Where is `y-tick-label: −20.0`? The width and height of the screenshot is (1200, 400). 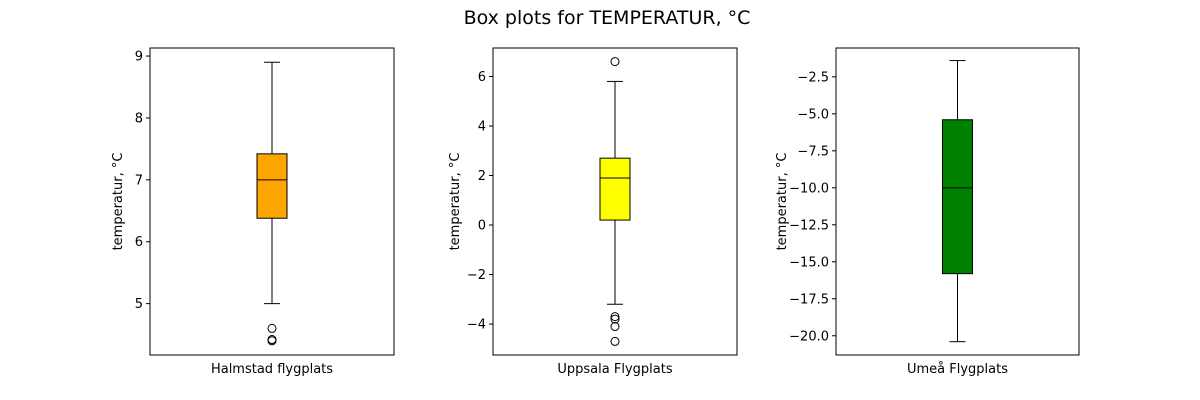 y-tick-label: −20.0 is located at coordinates (809, 336).